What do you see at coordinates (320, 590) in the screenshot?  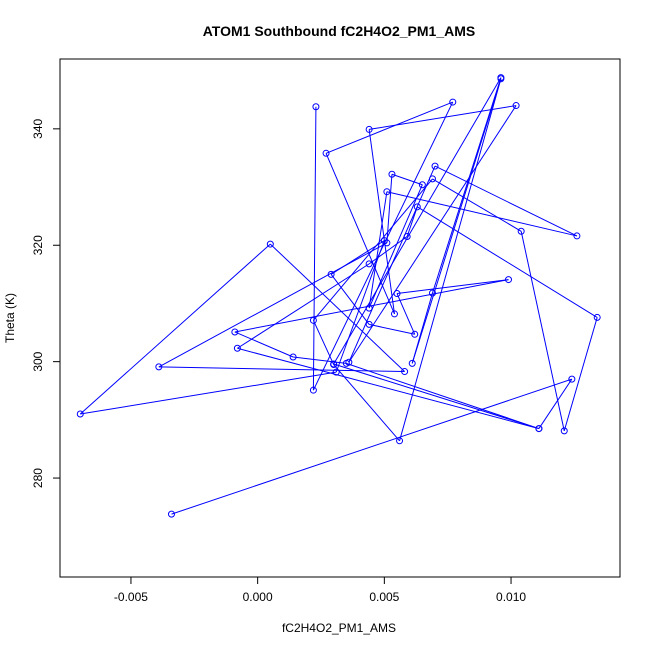 I see `x-axis: -0.005 0.000 0.005 0.010` at bounding box center [320, 590].